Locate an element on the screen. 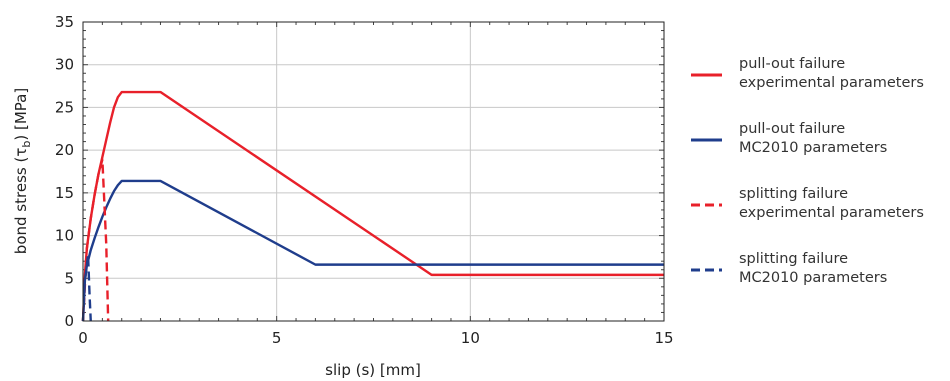 This screenshot has height=381, width=950. x-tick-label: 10 is located at coordinates (470, 338).